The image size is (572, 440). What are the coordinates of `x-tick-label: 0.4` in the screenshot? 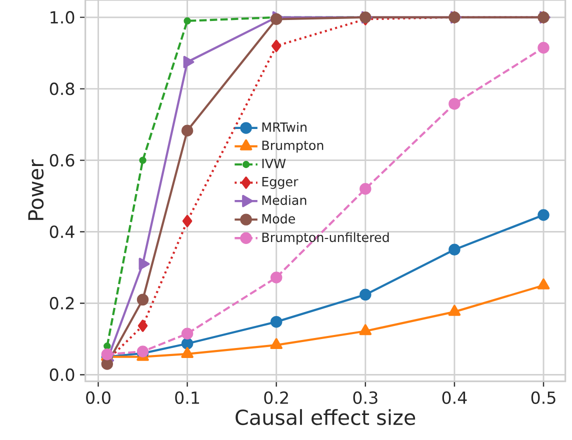 It's located at (454, 397).